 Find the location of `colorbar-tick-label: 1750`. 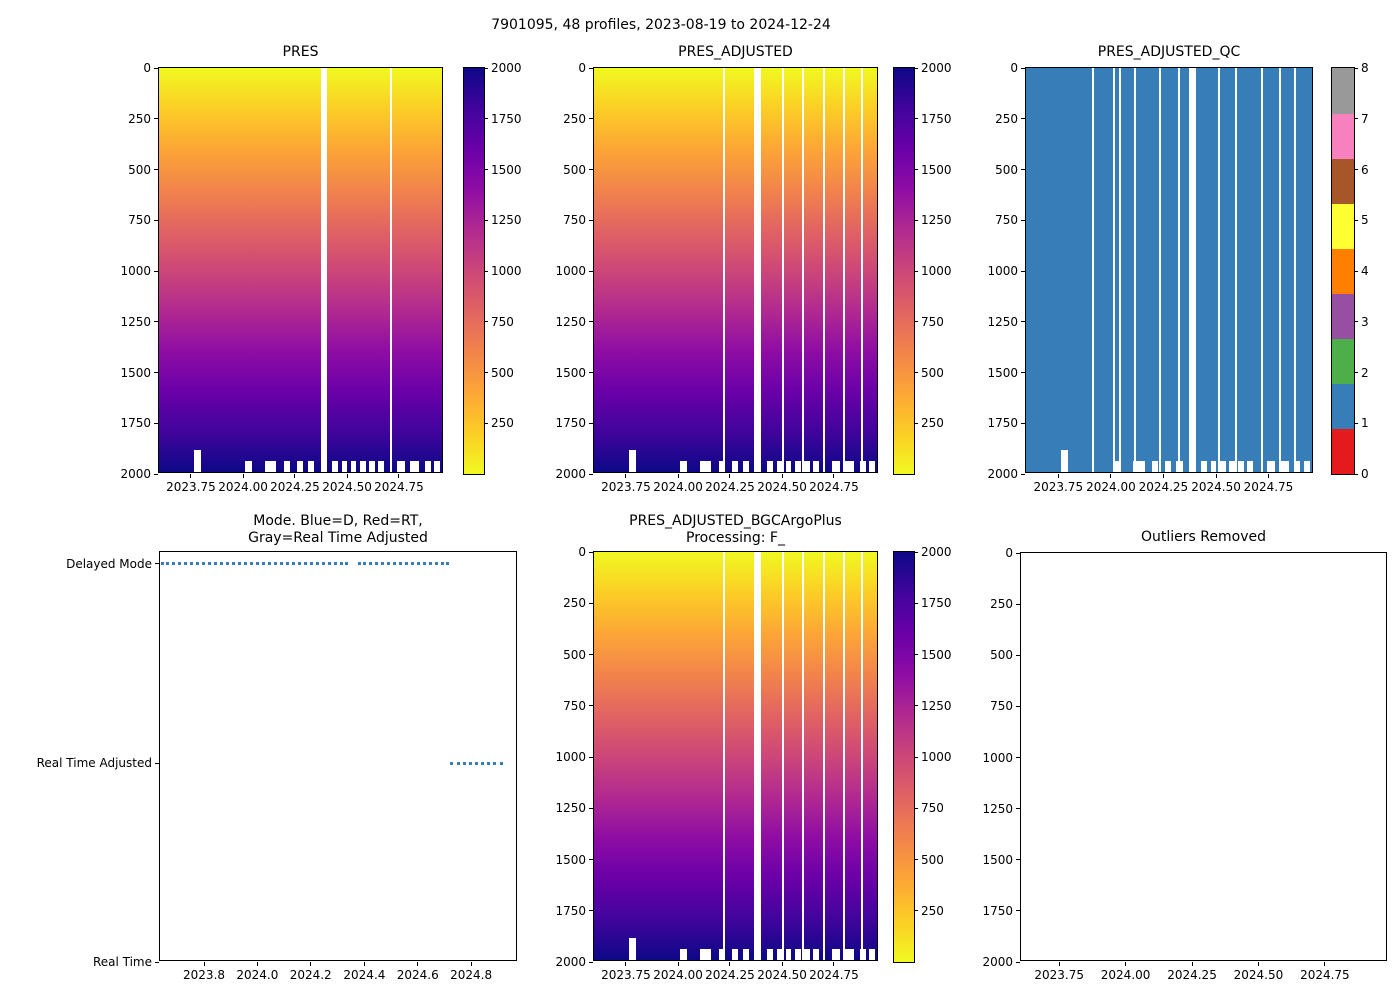

colorbar-tick-label: 1750 is located at coordinates (936, 603).